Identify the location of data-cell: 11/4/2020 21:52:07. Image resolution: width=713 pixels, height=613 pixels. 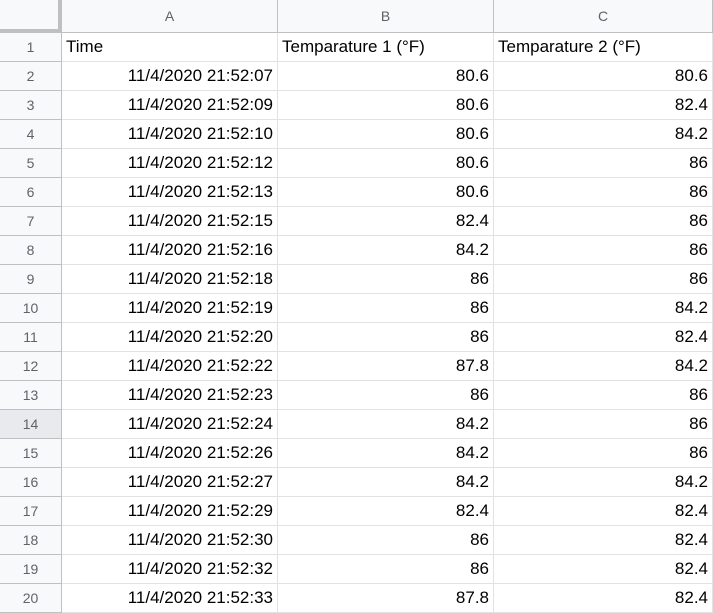
(170, 76).